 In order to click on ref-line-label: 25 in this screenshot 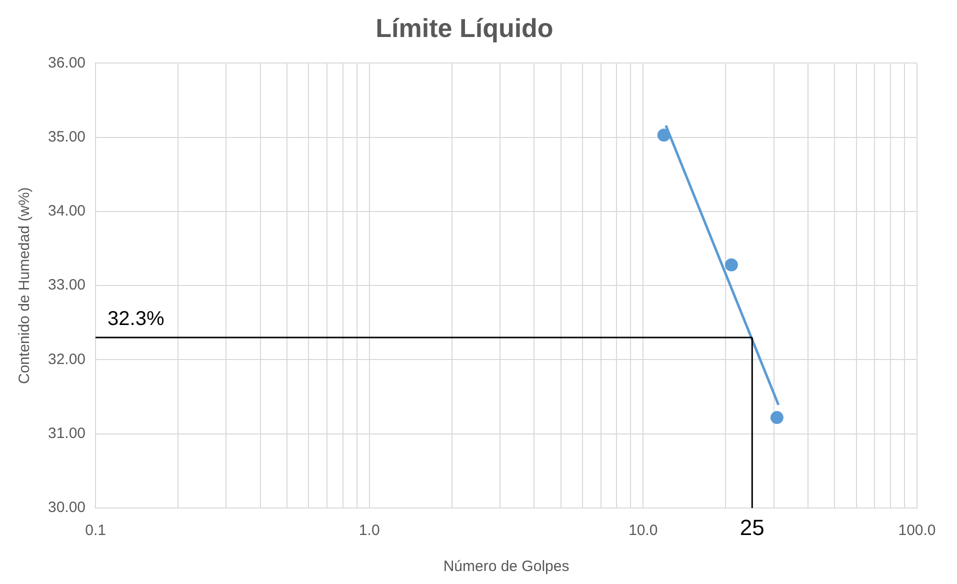, I will do `click(752, 527)`.